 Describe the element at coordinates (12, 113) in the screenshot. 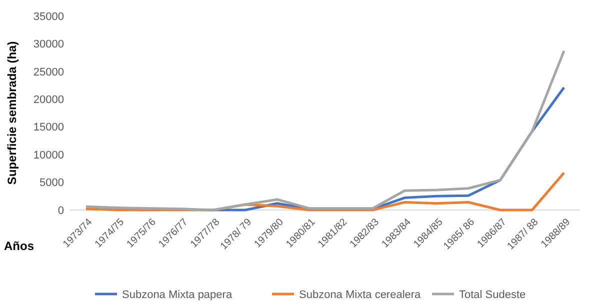

I see `y-axis-title: Superficie sembrada (ha)` at that location.